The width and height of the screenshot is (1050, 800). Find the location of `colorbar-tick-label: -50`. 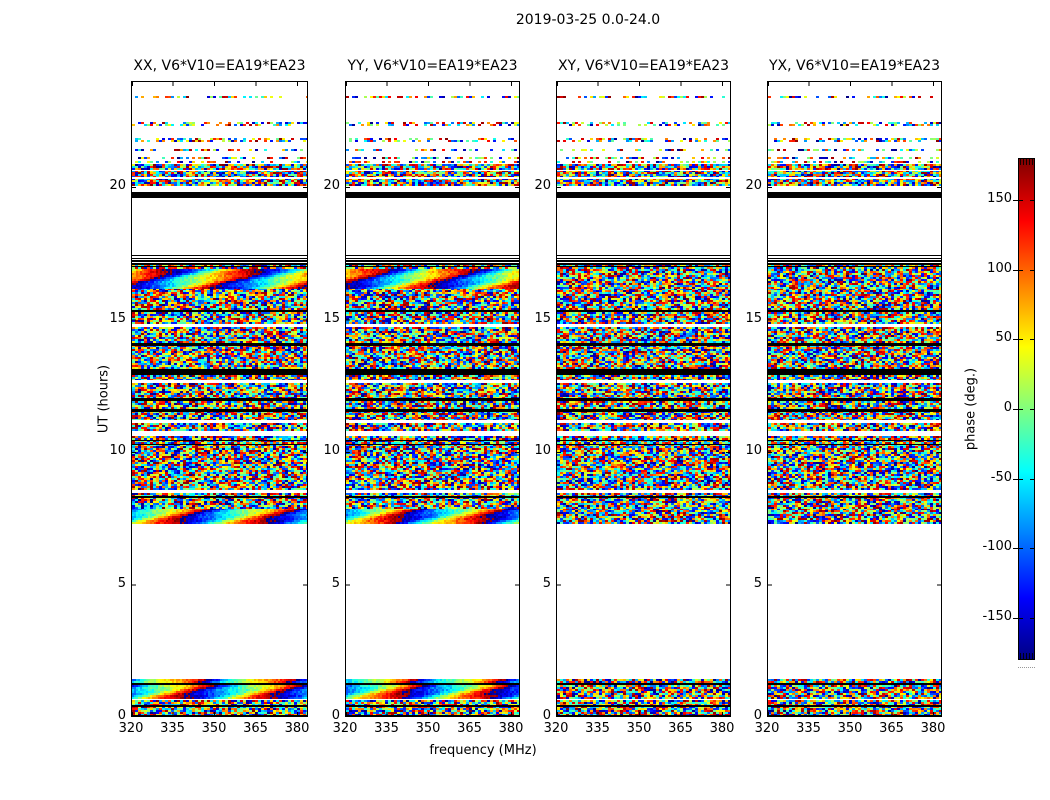

colorbar-tick-label: -50 is located at coordinates (1001, 477).